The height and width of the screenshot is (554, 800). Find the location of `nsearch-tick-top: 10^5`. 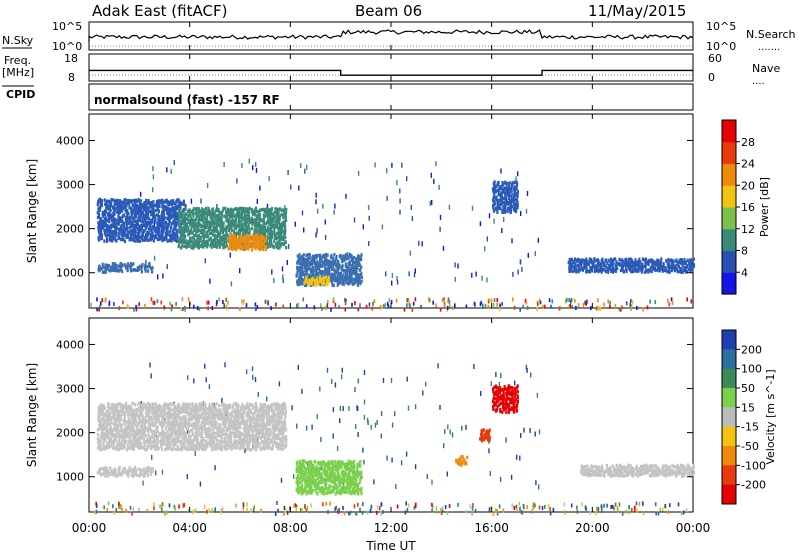

nsearch-tick-top: 10^5 is located at coordinates (721, 26).